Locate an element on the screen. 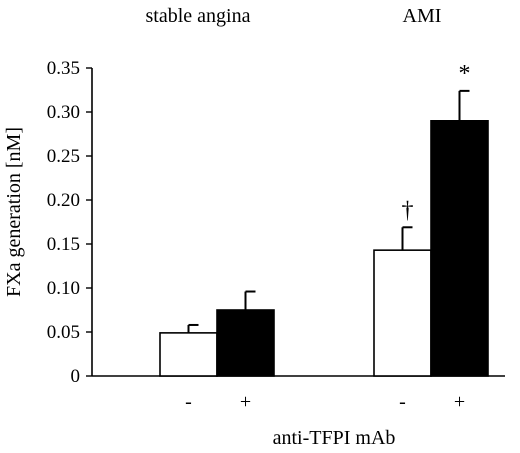 This screenshot has height=453, width=520. x-axis-label: anti-TFPI mAb is located at coordinates (334, 437).